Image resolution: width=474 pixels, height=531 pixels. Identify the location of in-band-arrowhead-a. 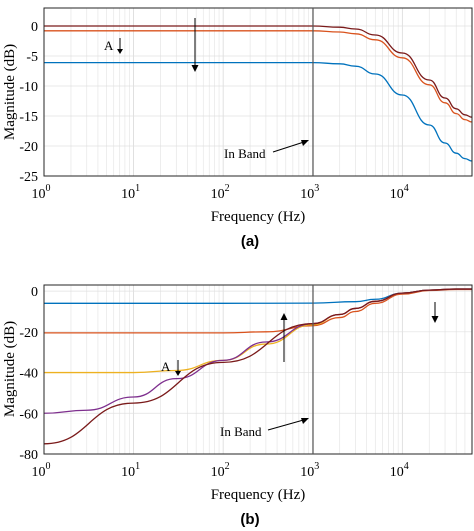
(305, 143).